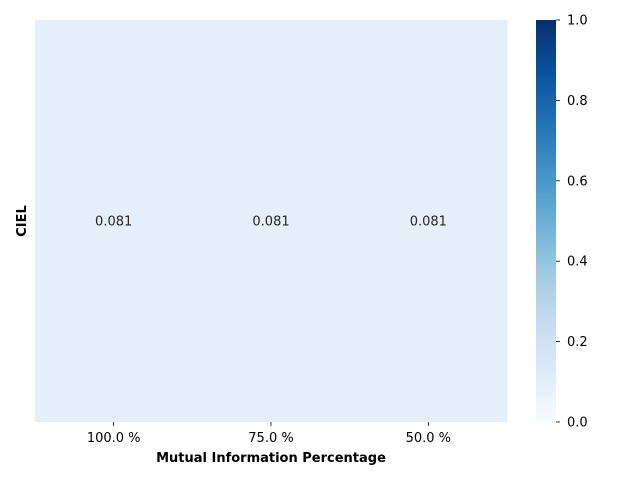 The image size is (640, 480). I want to click on colorbar, so click(546, 221).